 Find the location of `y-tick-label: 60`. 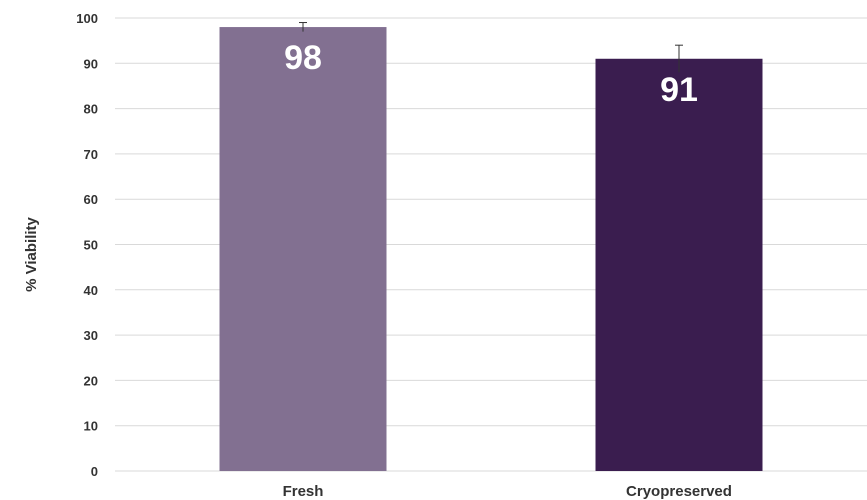

y-tick-label: 60 is located at coordinates (91, 199).